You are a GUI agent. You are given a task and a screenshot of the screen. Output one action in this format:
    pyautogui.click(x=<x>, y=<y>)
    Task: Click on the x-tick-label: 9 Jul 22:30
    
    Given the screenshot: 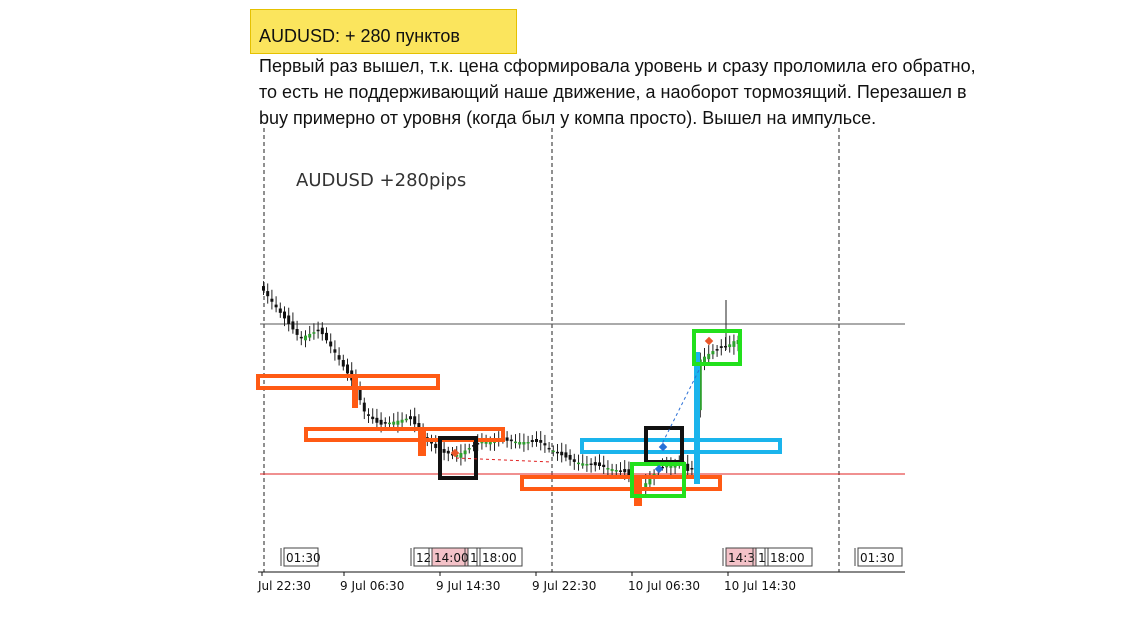 What is the action you would take?
    pyautogui.click(x=564, y=586)
    